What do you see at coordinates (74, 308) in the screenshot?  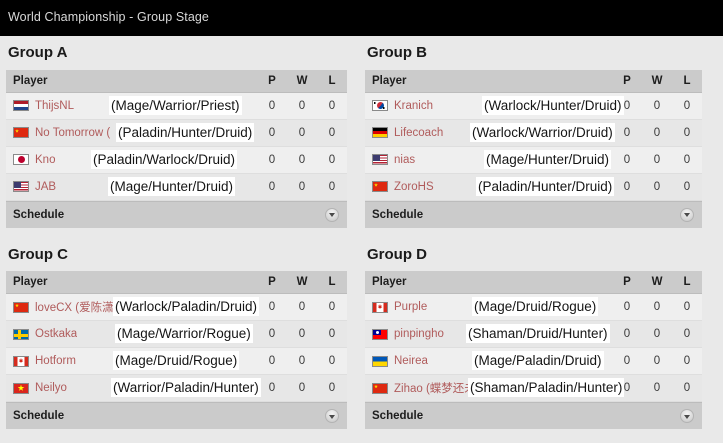 I see `player-name: loveCX (爱陈潇` at bounding box center [74, 308].